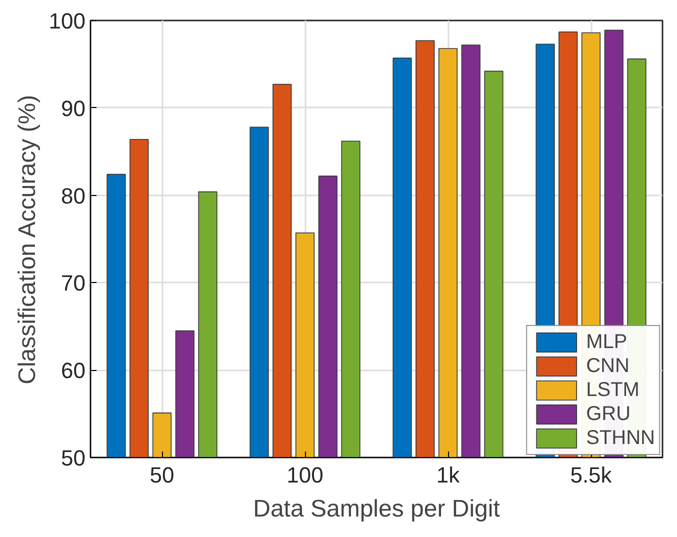 The height and width of the screenshot is (537, 677). I want to click on legend-label: MLP, so click(607, 342).